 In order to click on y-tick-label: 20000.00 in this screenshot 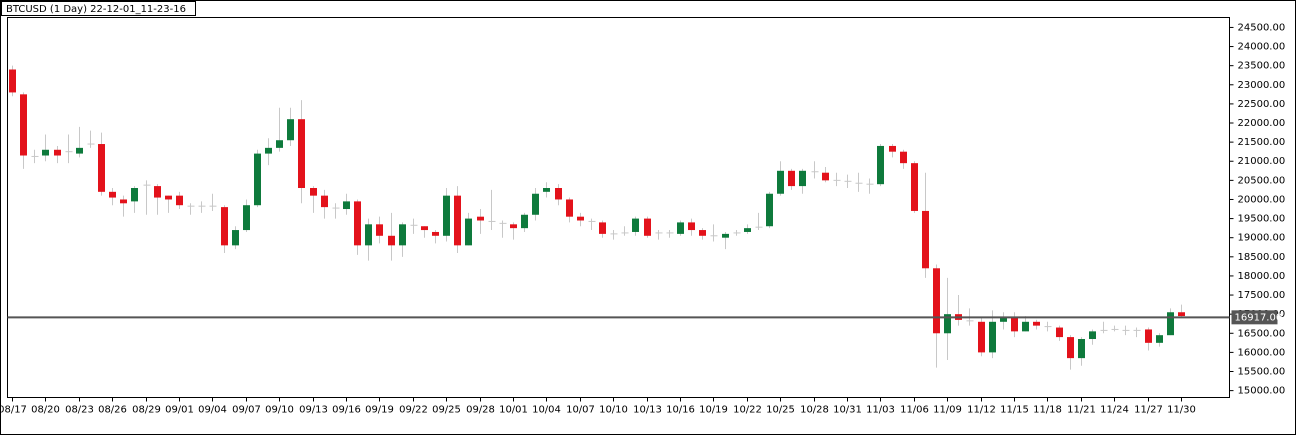, I will do `click(1262, 199)`.